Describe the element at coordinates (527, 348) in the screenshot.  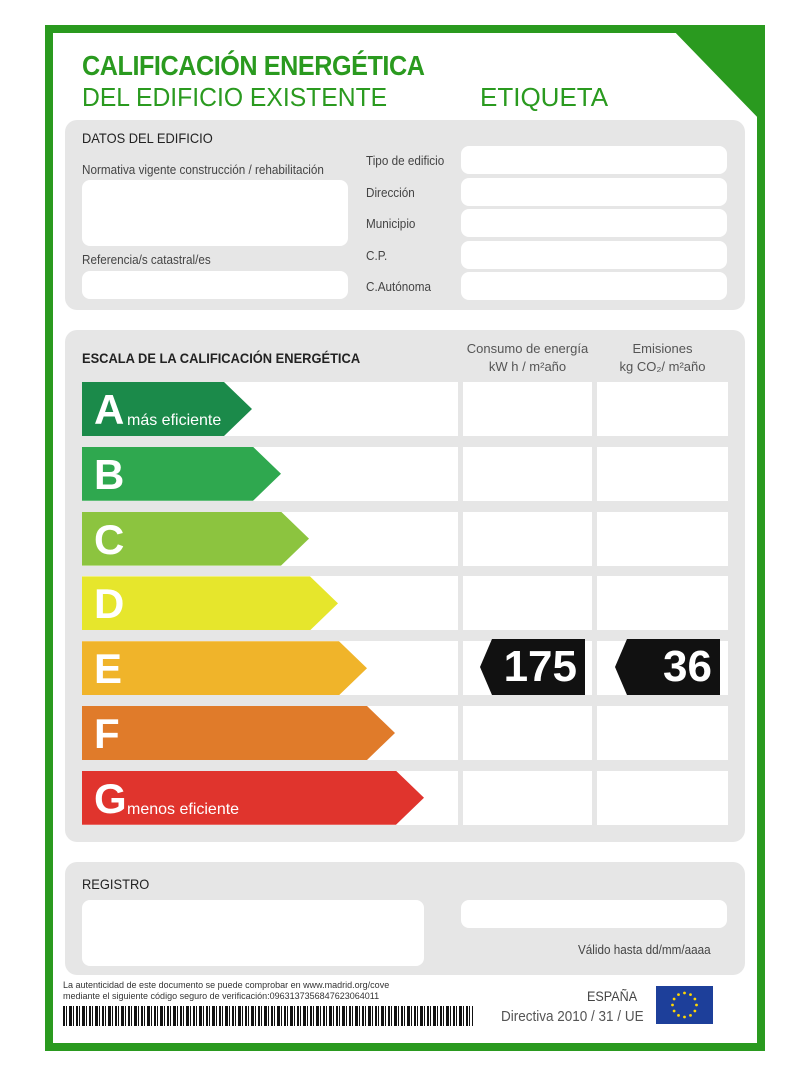
I see `consumo-header-line1: Consumo de energía` at that location.